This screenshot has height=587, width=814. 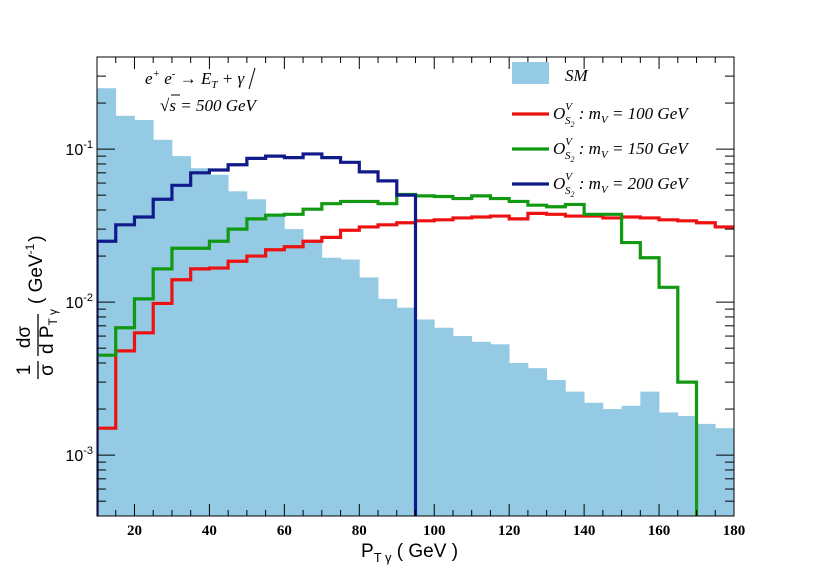 What do you see at coordinates (24, 370) in the screenshot?
I see `y-title-num: 1` at bounding box center [24, 370].